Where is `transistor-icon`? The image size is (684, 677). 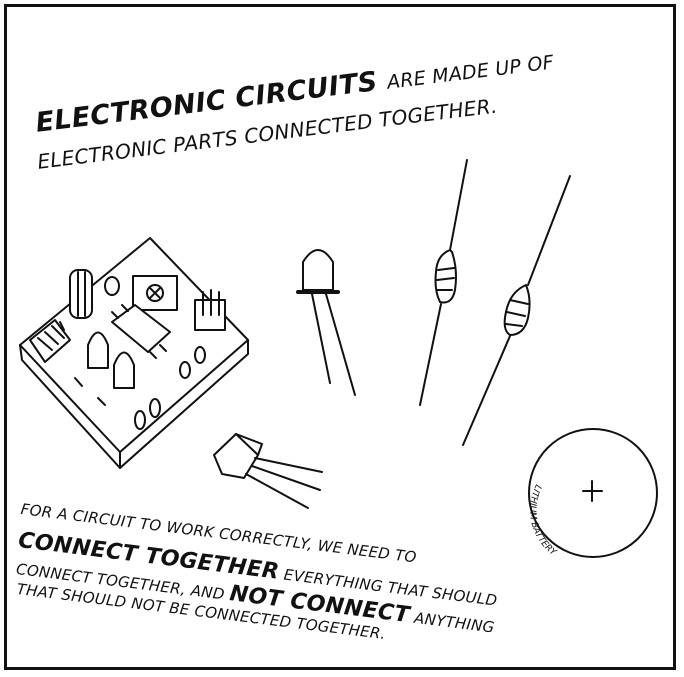
transistor-icon is located at coordinates (268, 471).